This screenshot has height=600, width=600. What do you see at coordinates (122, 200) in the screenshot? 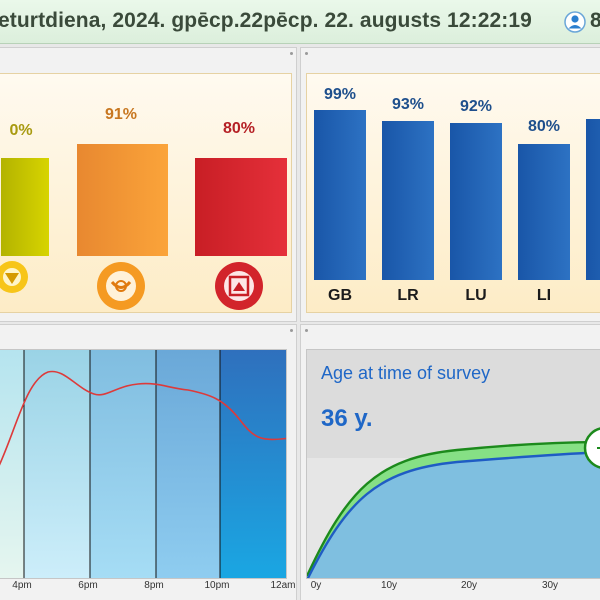
I see `chakra-bar-sacral` at bounding box center [122, 200].